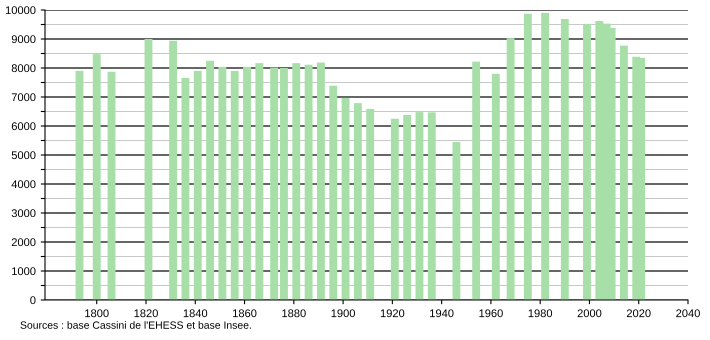  What do you see at coordinates (344, 313) in the screenshot?
I see `x-tick-label: 1900` at bounding box center [344, 313].